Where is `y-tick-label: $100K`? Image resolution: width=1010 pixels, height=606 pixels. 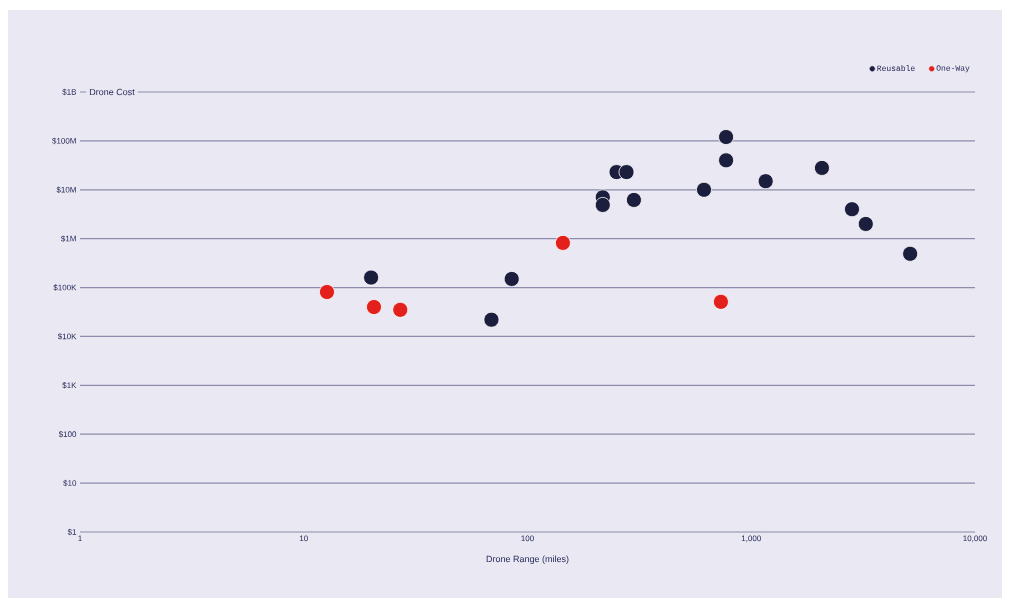 y-tick-label: $100K is located at coordinates (65, 287).